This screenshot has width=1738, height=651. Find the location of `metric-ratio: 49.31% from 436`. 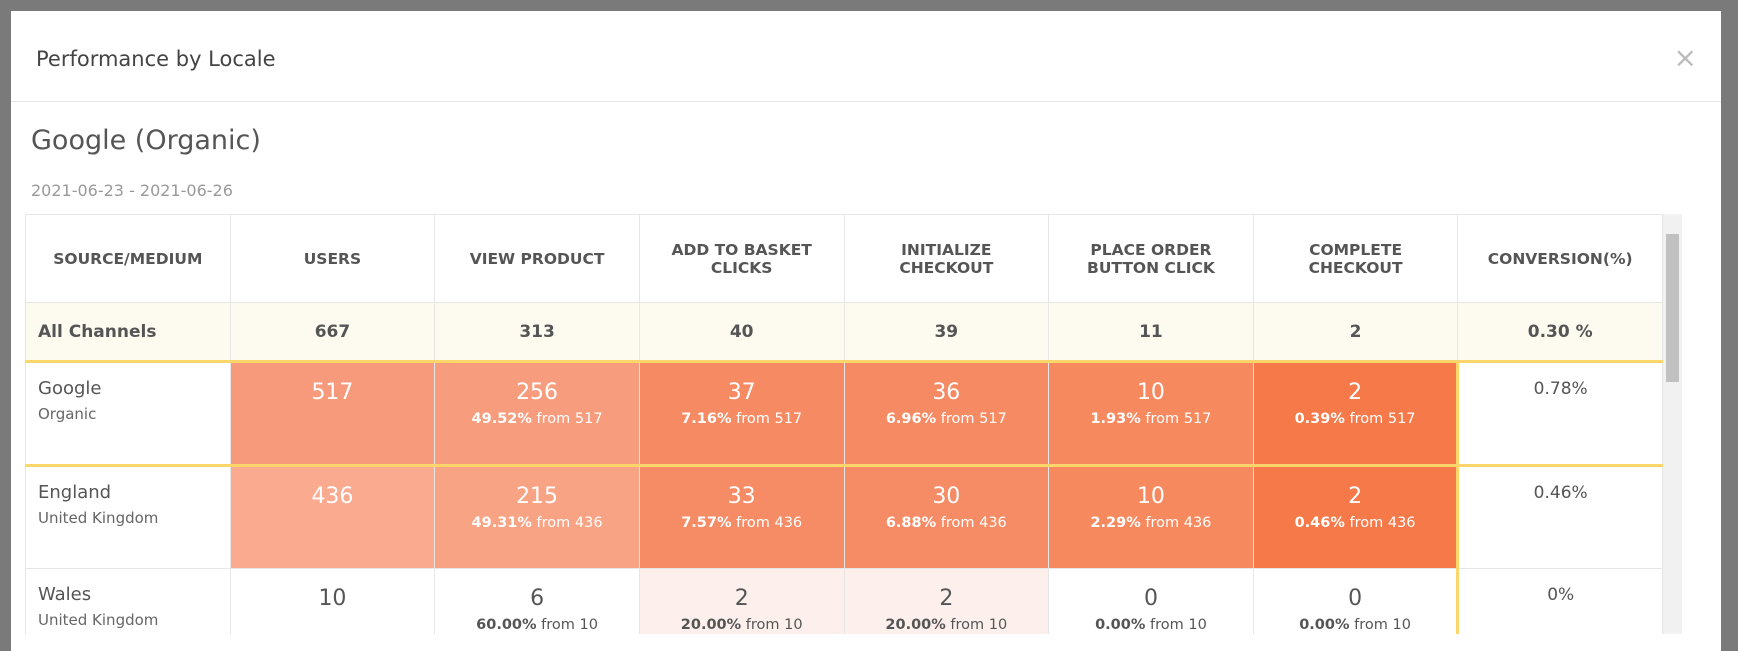

metric-ratio: 49.31% from 436 is located at coordinates (537, 523).